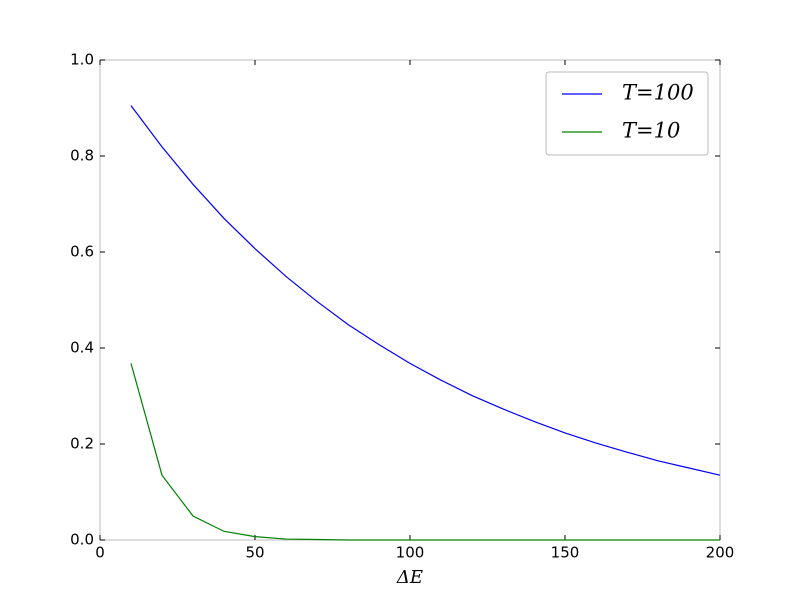  Describe the element at coordinates (658, 93) in the screenshot. I see `legend-label: T=100` at that location.